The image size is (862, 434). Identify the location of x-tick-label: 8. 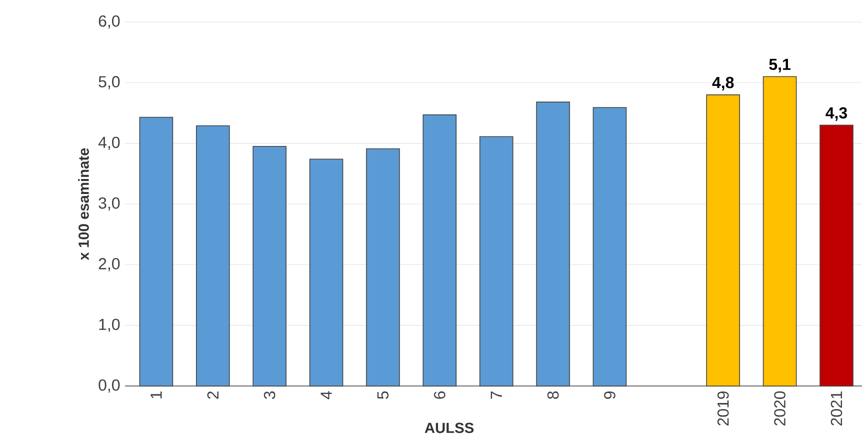
(553, 395).